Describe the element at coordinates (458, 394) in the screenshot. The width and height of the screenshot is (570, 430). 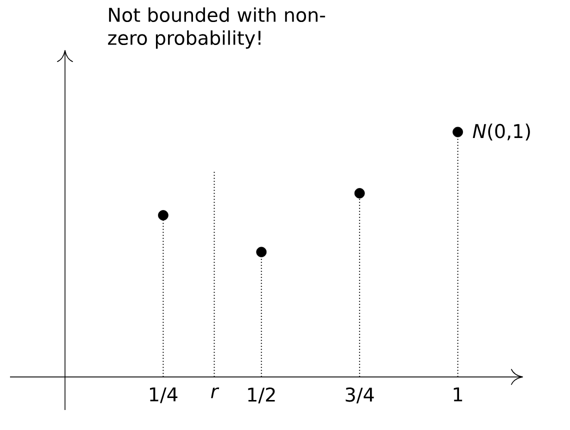
I see `x-tick-label: 1` at that location.